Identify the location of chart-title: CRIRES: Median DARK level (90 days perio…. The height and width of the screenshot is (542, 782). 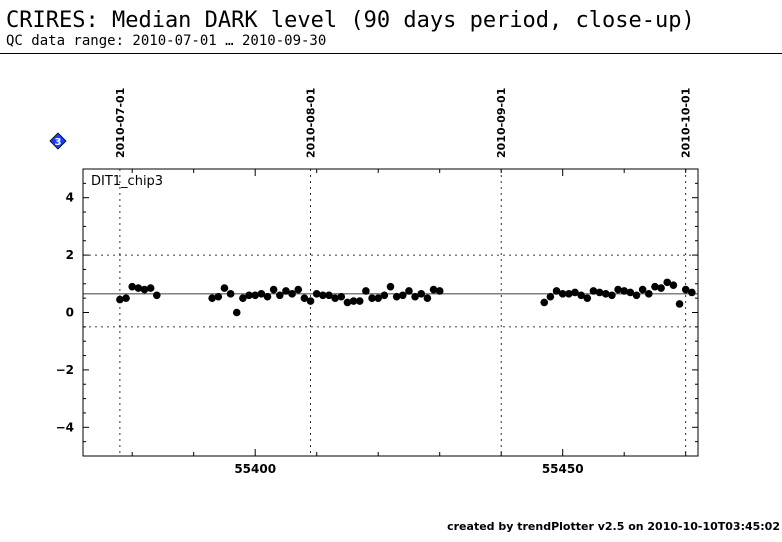
(350, 20).